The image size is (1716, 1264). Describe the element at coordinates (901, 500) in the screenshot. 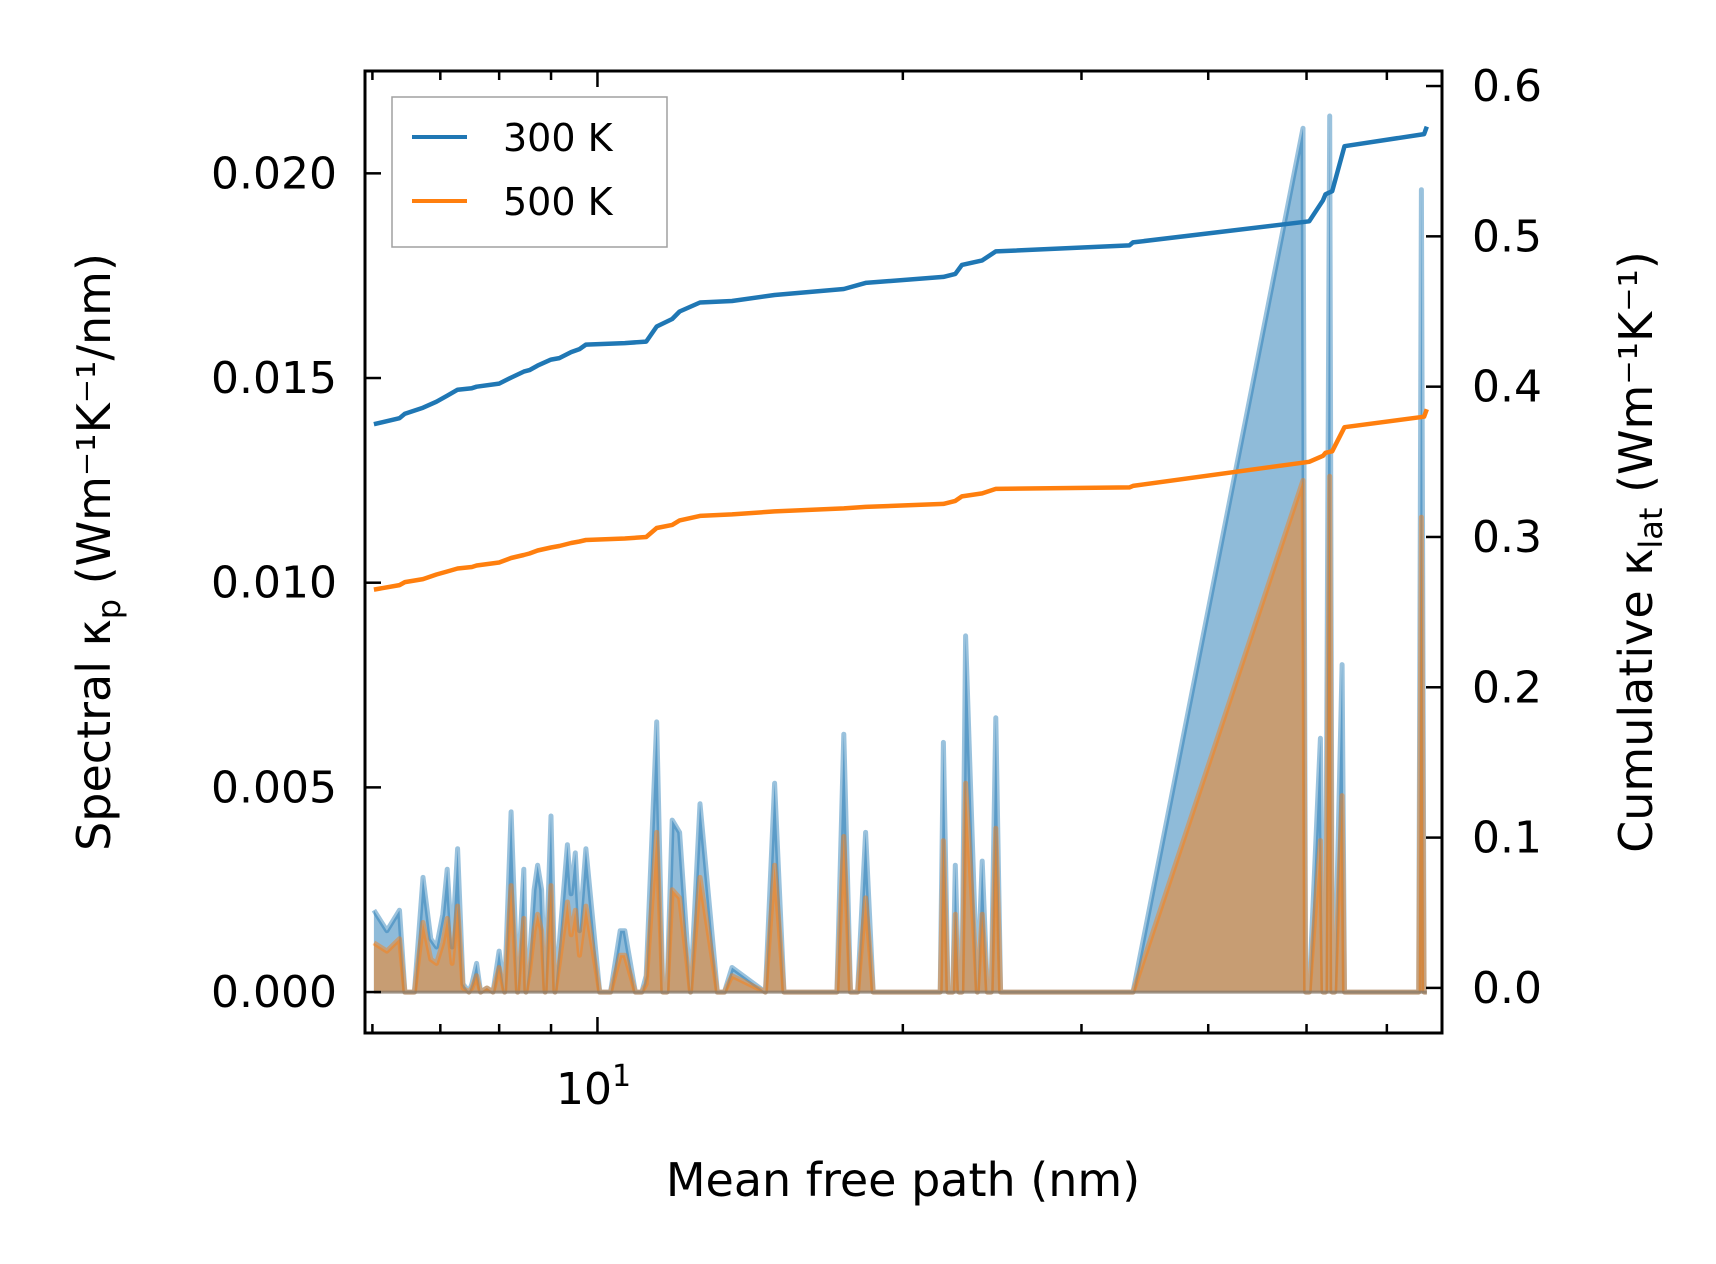

I see `cumulative-line-500k` at that location.